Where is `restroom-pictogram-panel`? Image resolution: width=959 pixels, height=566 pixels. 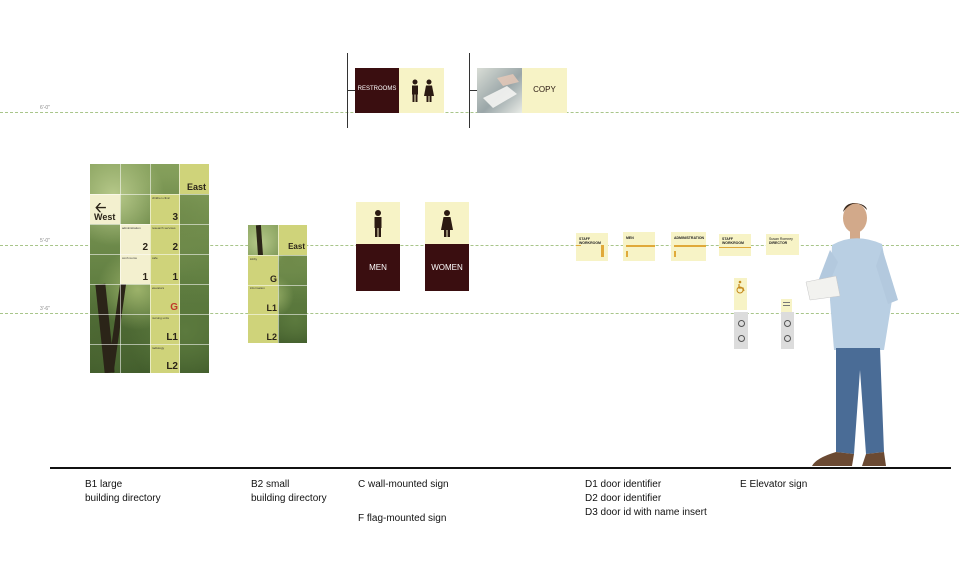 restroom-pictogram-panel is located at coordinates (421, 90).